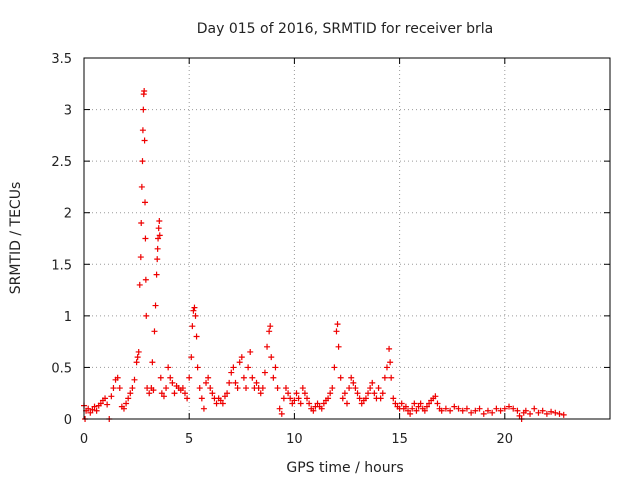  What do you see at coordinates (505, 439) in the screenshot?
I see `x-tick-label: 20` at bounding box center [505, 439].